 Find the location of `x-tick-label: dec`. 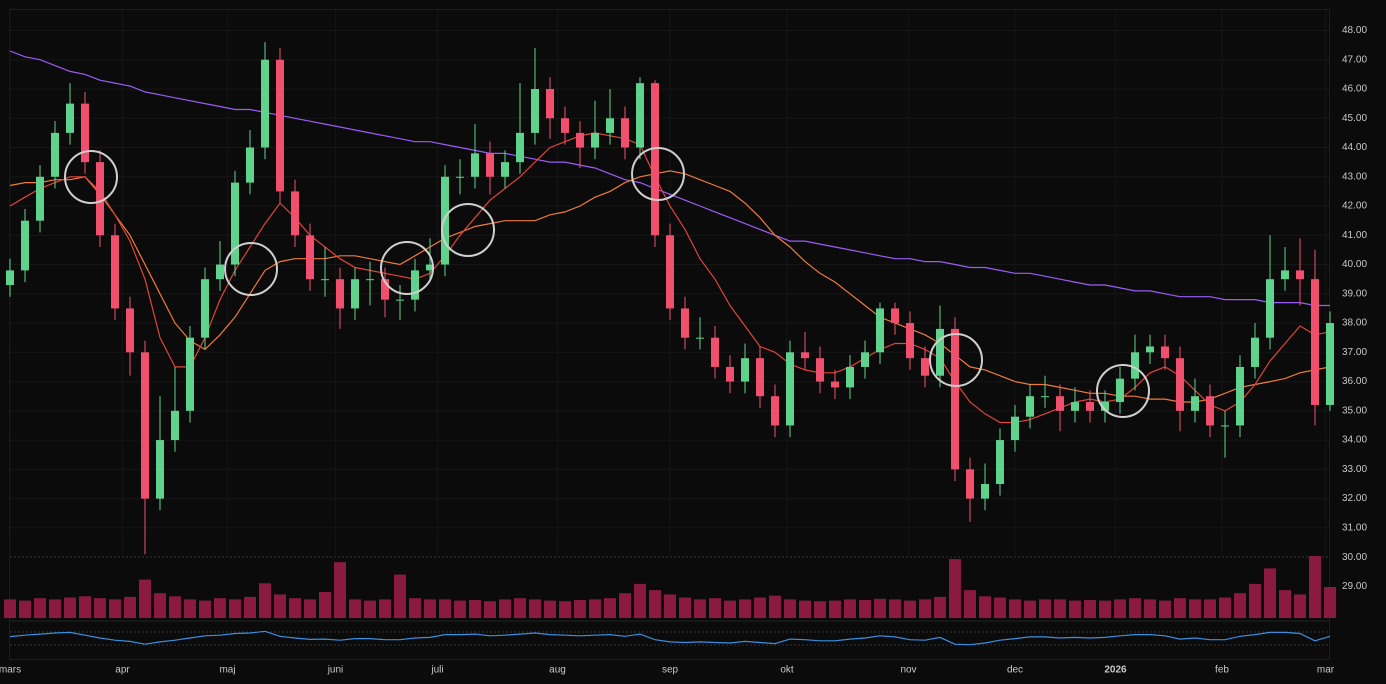

x-tick-label: dec is located at coordinates (1015, 670).